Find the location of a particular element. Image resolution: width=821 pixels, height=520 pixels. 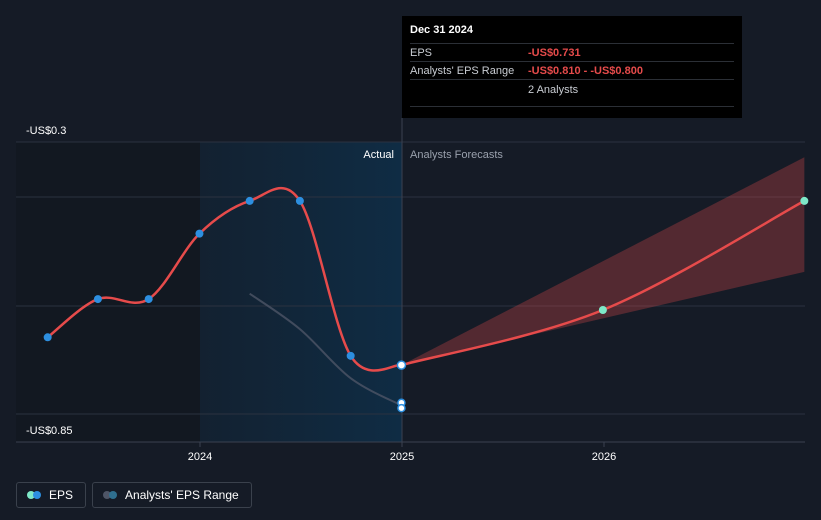

eps-swatch-icon is located at coordinates (34, 495).